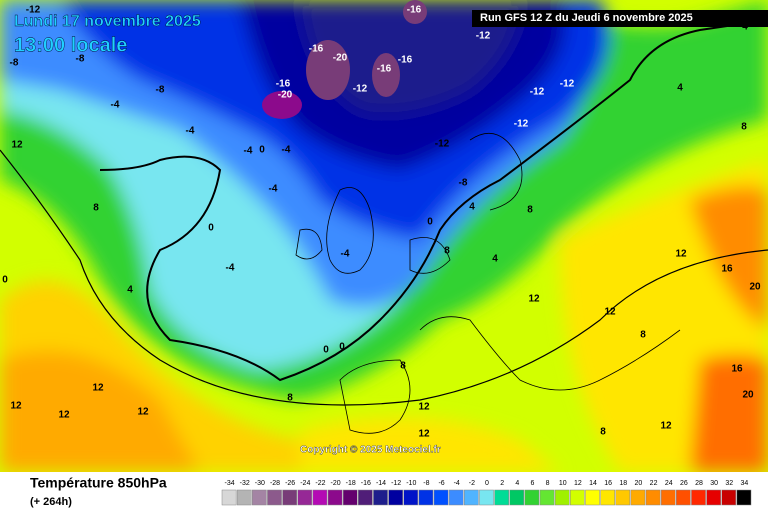 This screenshot has height=517, width=768. What do you see at coordinates (593, 483) in the screenshot?
I see `legend-label: 14` at bounding box center [593, 483].